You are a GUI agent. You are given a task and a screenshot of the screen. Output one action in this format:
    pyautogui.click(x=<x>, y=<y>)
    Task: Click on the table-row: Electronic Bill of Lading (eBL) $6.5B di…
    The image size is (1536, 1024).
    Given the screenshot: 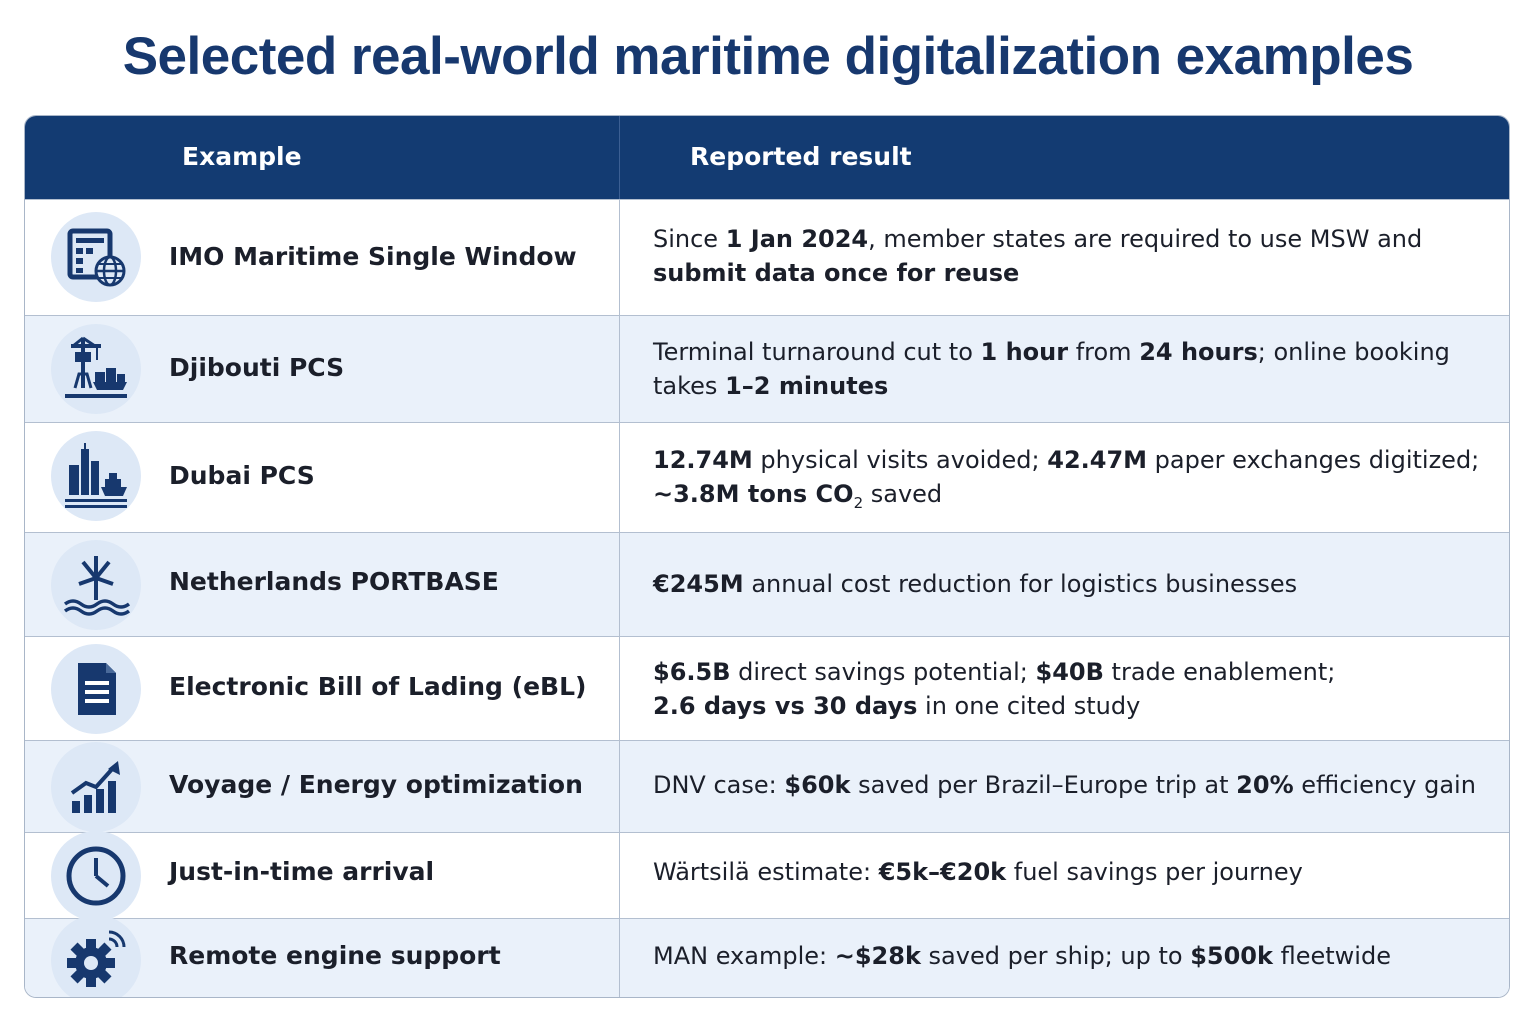 What is the action you would take?
    pyautogui.click(x=767, y=688)
    